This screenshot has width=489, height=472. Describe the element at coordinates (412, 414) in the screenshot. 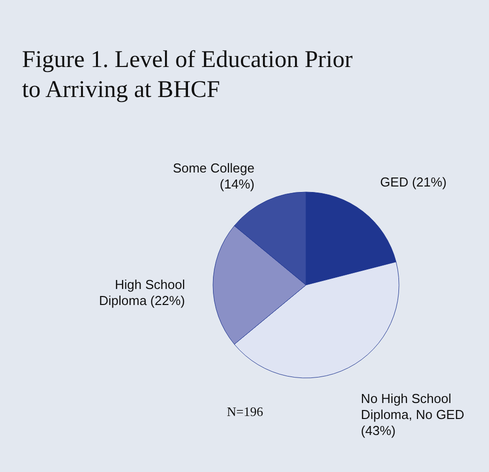

I see `slice-label: No High School Diploma, No GED (43%)` at that location.